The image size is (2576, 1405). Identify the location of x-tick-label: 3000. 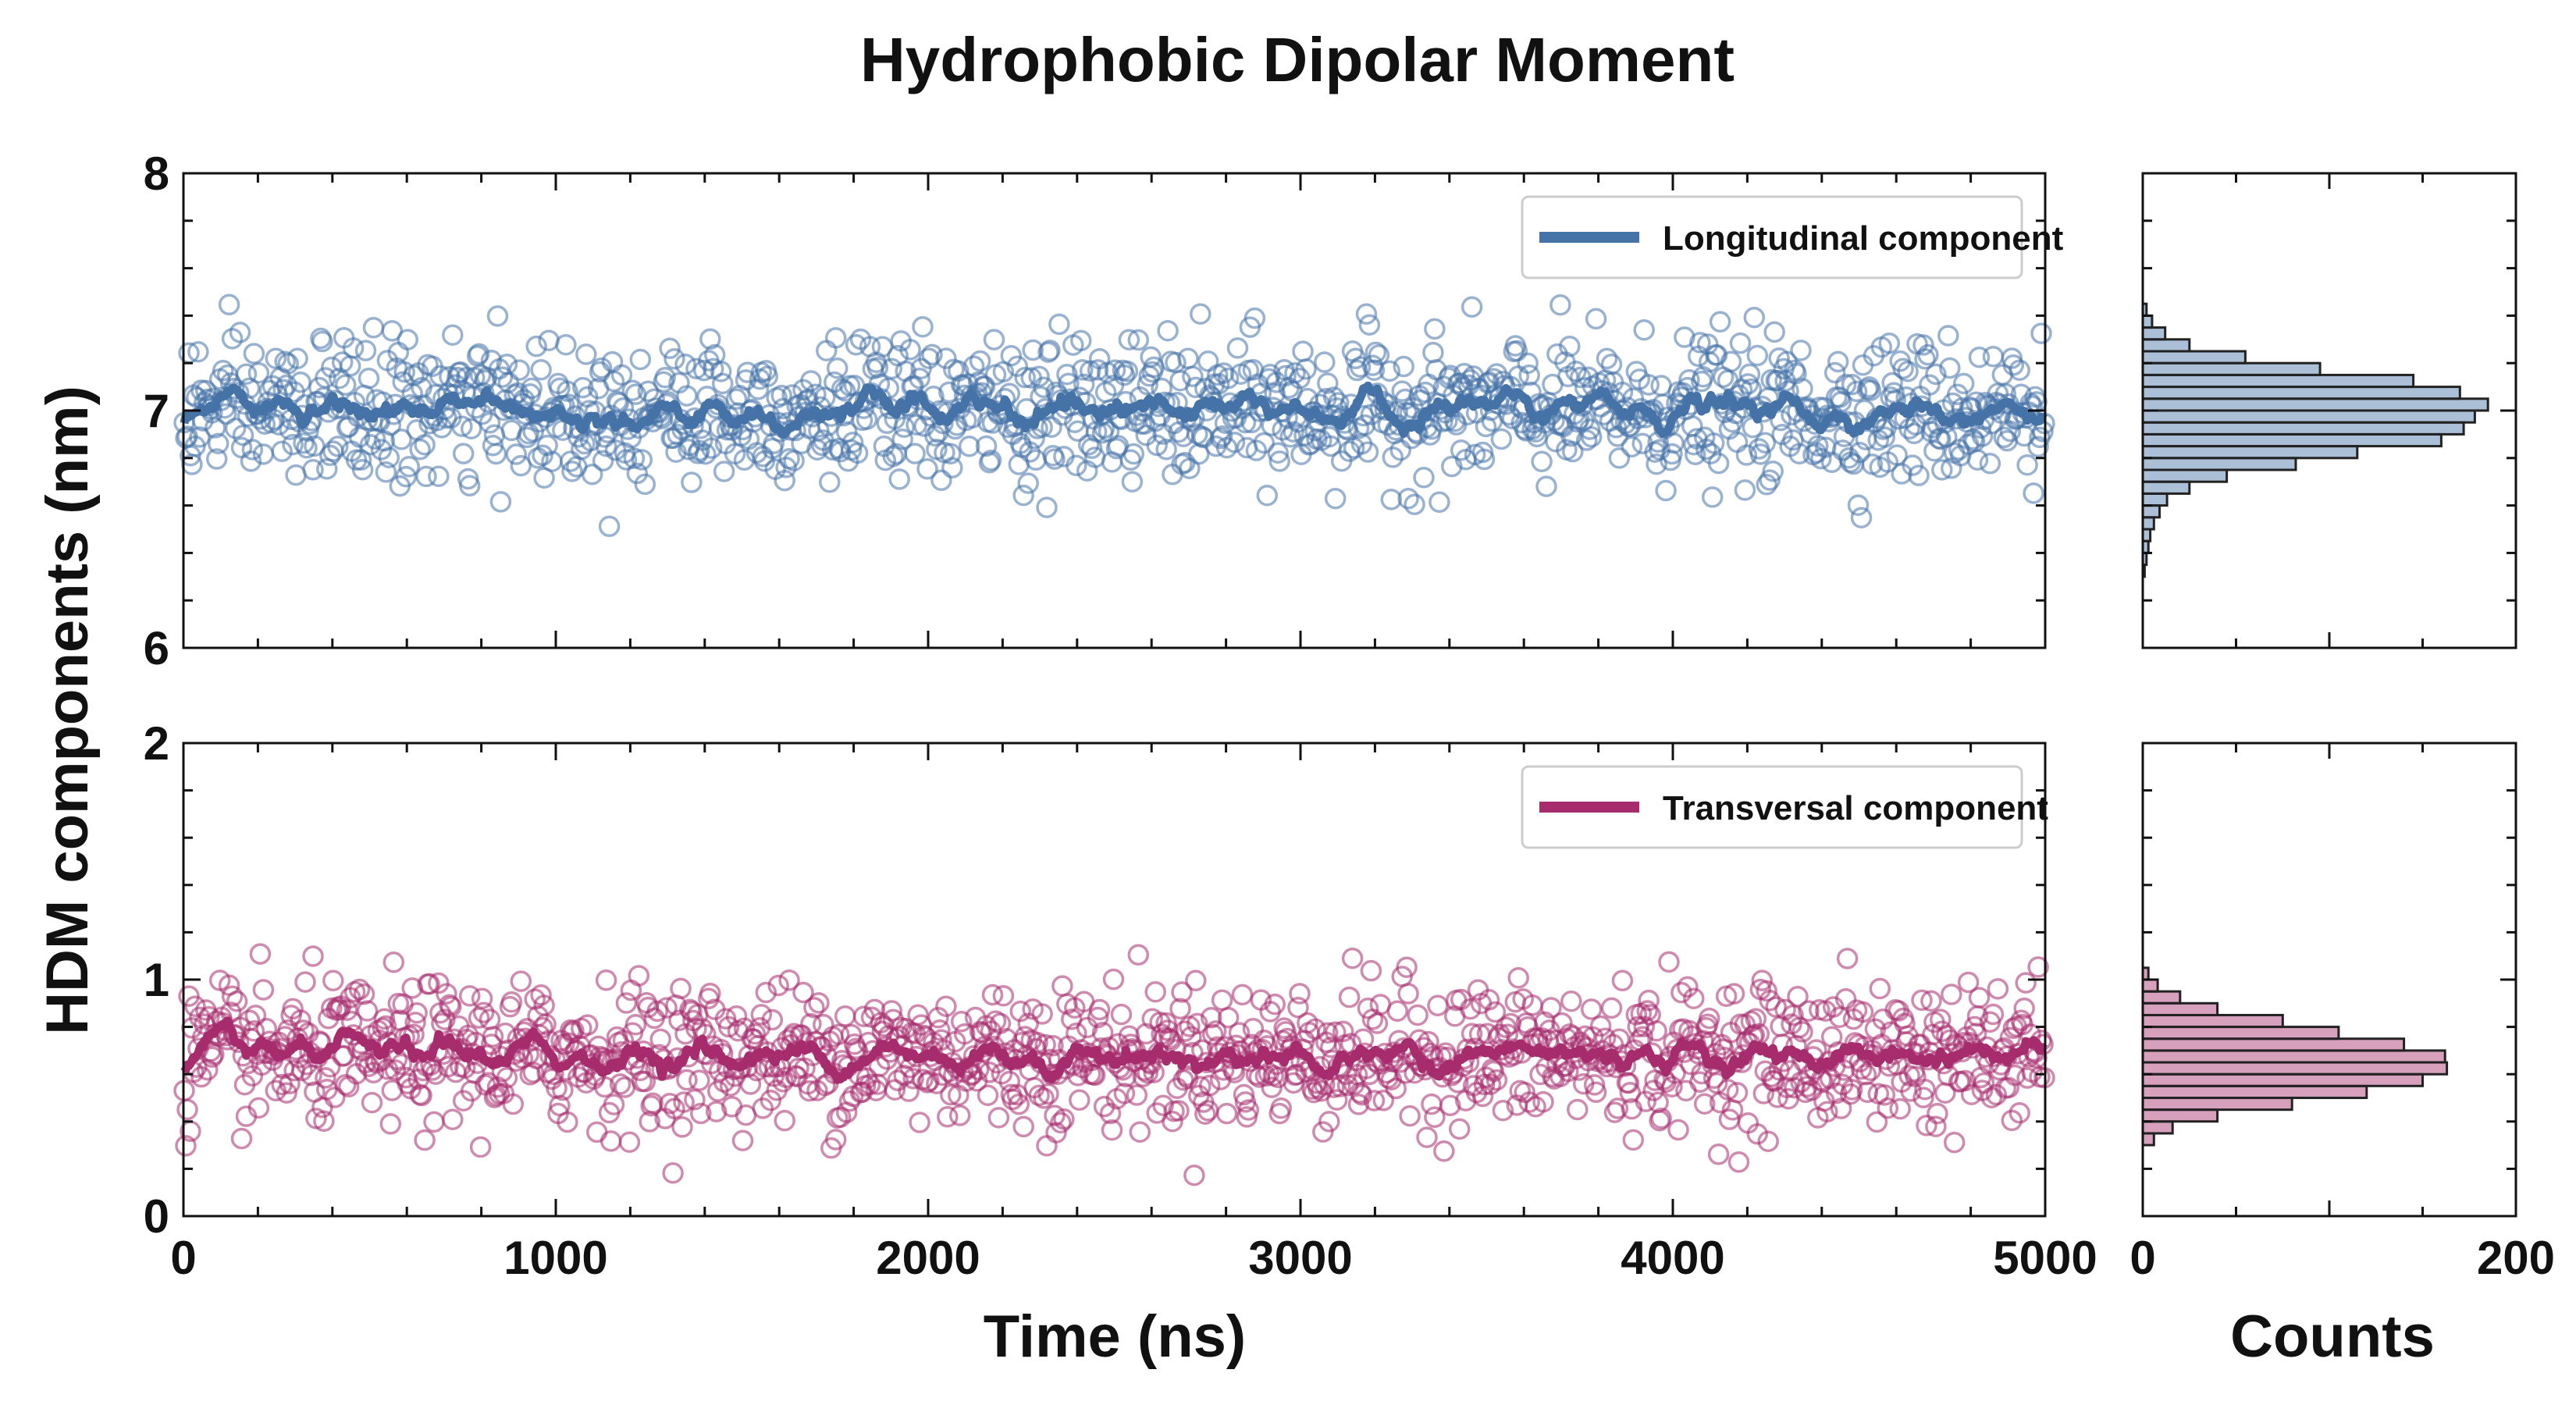
(1300, 1258).